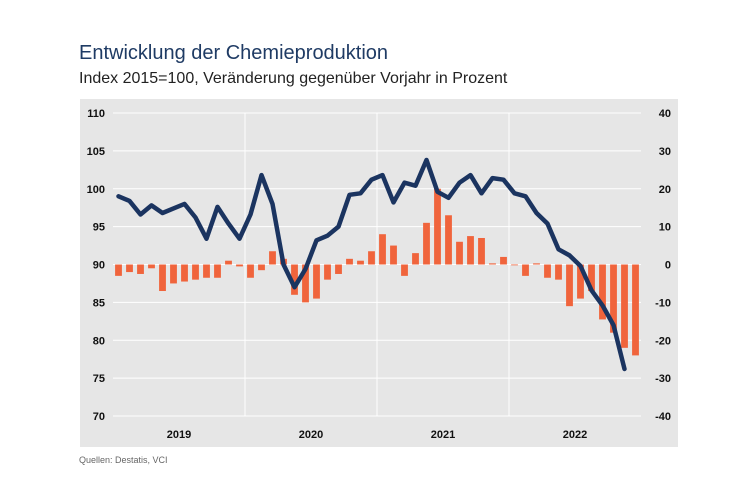 This screenshot has width=753, height=504. What do you see at coordinates (99, 303) in the screenshot?
I see `left-axis-tick-label: 85` at bounding box center [99, 303].